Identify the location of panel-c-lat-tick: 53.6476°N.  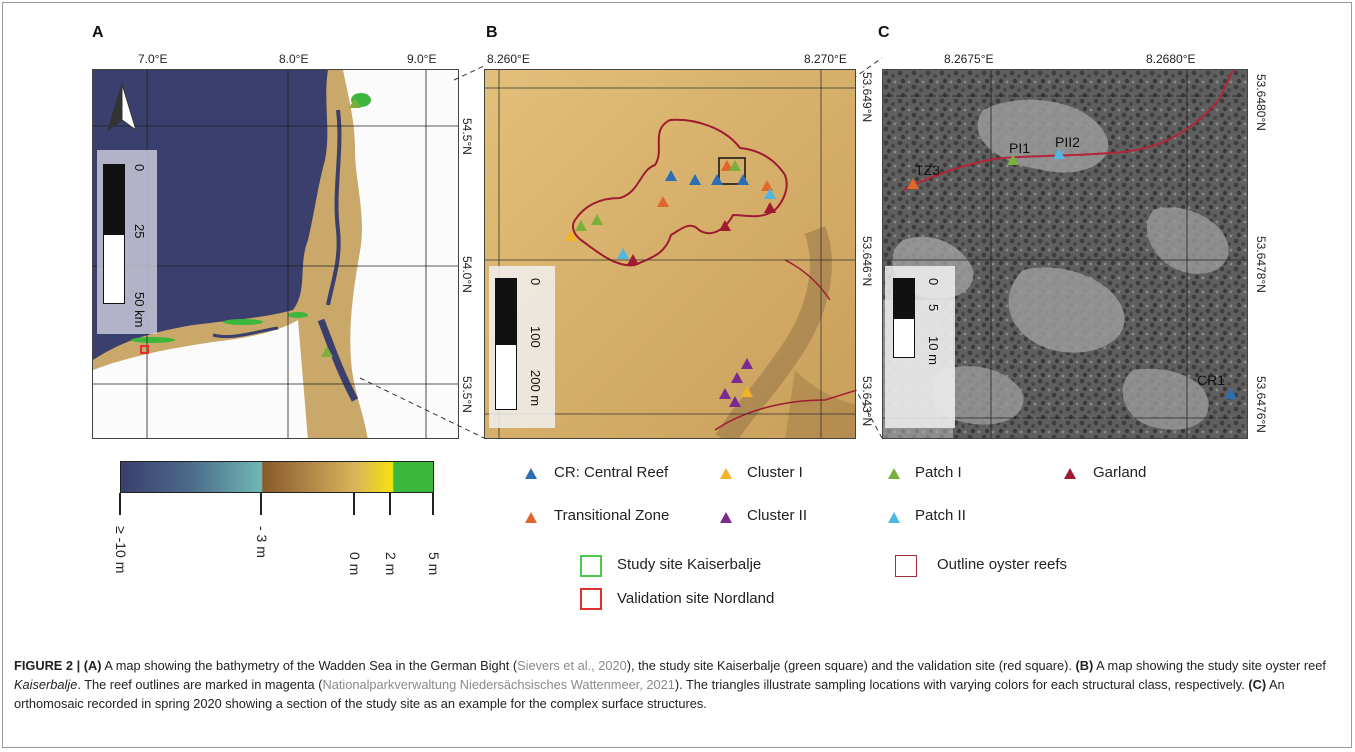
(1261, 404).